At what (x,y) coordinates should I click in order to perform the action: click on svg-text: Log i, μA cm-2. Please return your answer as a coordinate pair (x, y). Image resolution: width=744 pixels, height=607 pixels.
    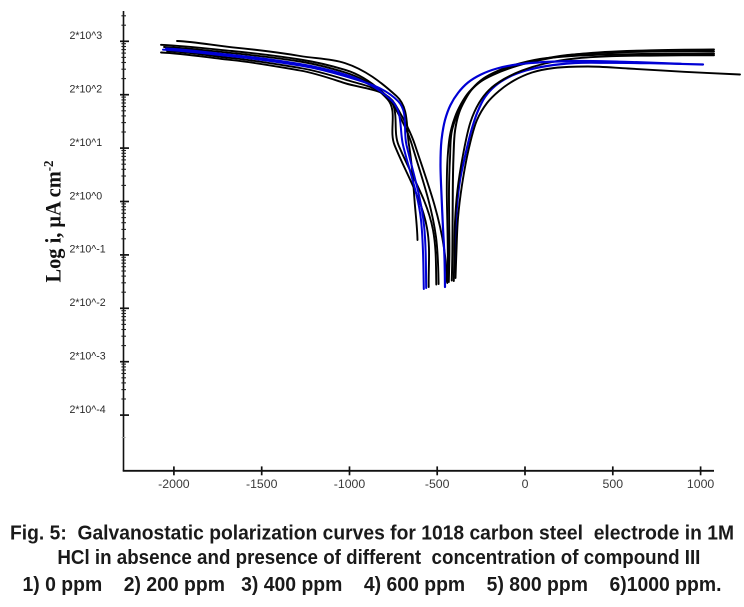
    Looking at the image, I should click on (53, 222).